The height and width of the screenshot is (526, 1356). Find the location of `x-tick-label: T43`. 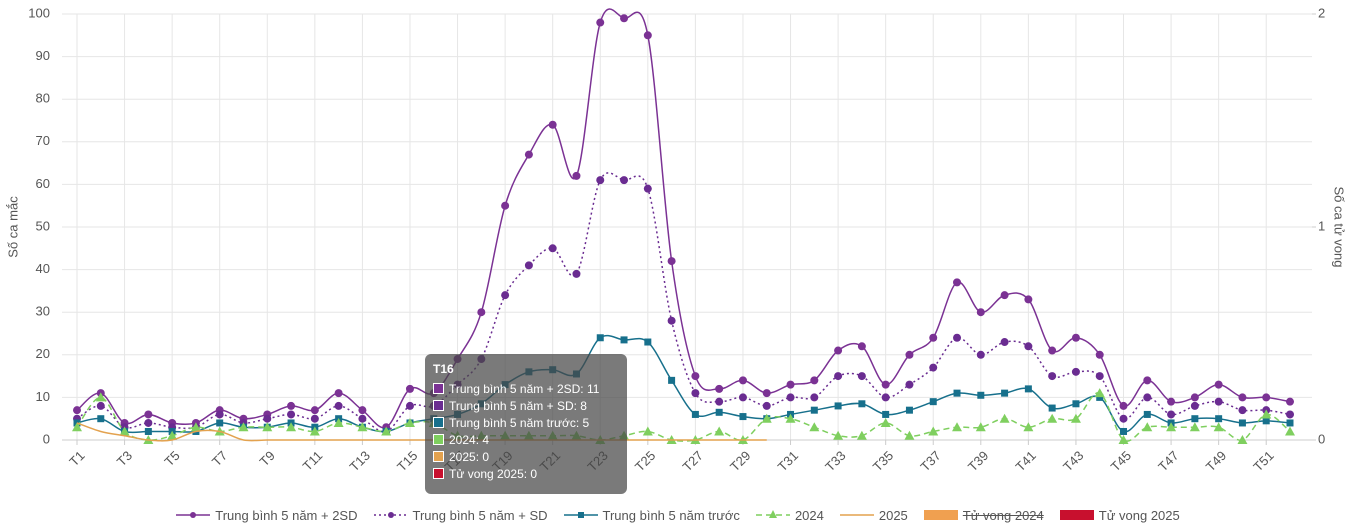

x-tick-label: T43 is located at coordinates (1073, 461).